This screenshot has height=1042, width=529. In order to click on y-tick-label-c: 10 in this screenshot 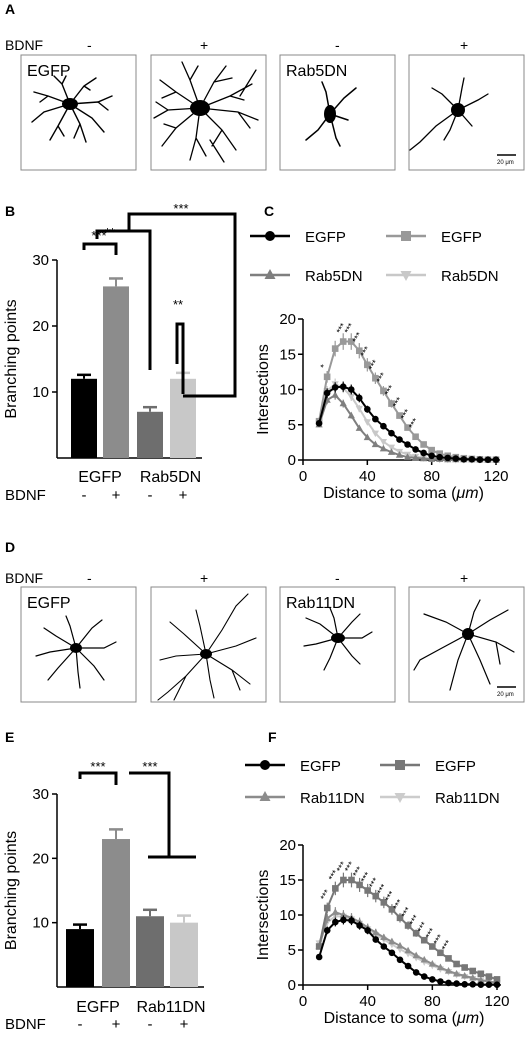, I will do `click(287, 390)`.